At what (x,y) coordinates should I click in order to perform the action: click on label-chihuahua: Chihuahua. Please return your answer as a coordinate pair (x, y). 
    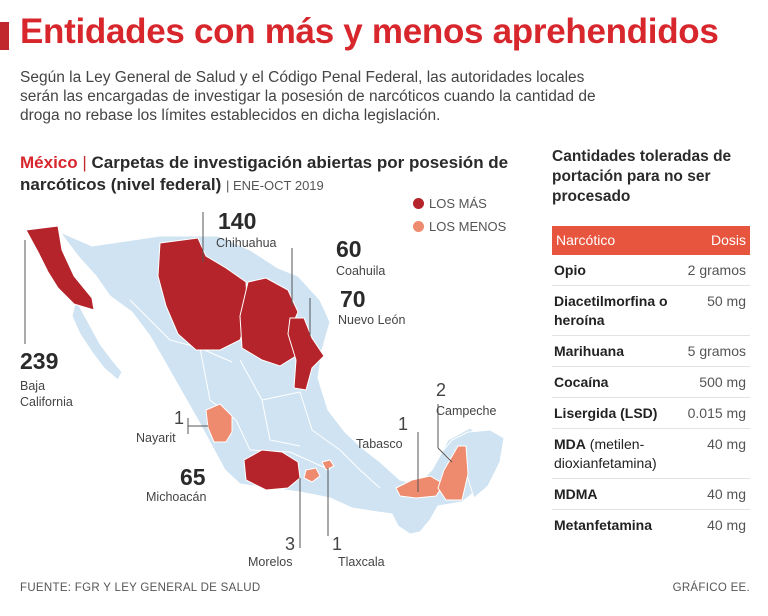
    Looking at the image, I should click on (246, 243).